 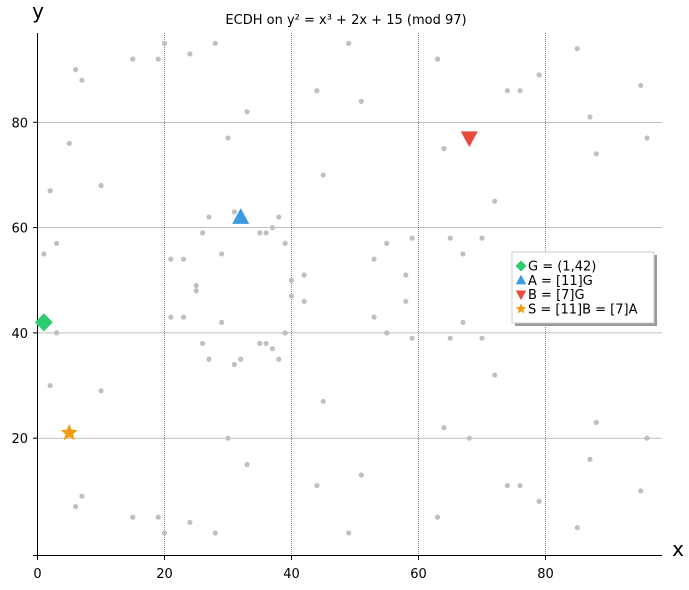 What do you see at coordinates (291, 574) in the screenshot?
I see `x-tick-label: 40` at bounding box center [291, 574].